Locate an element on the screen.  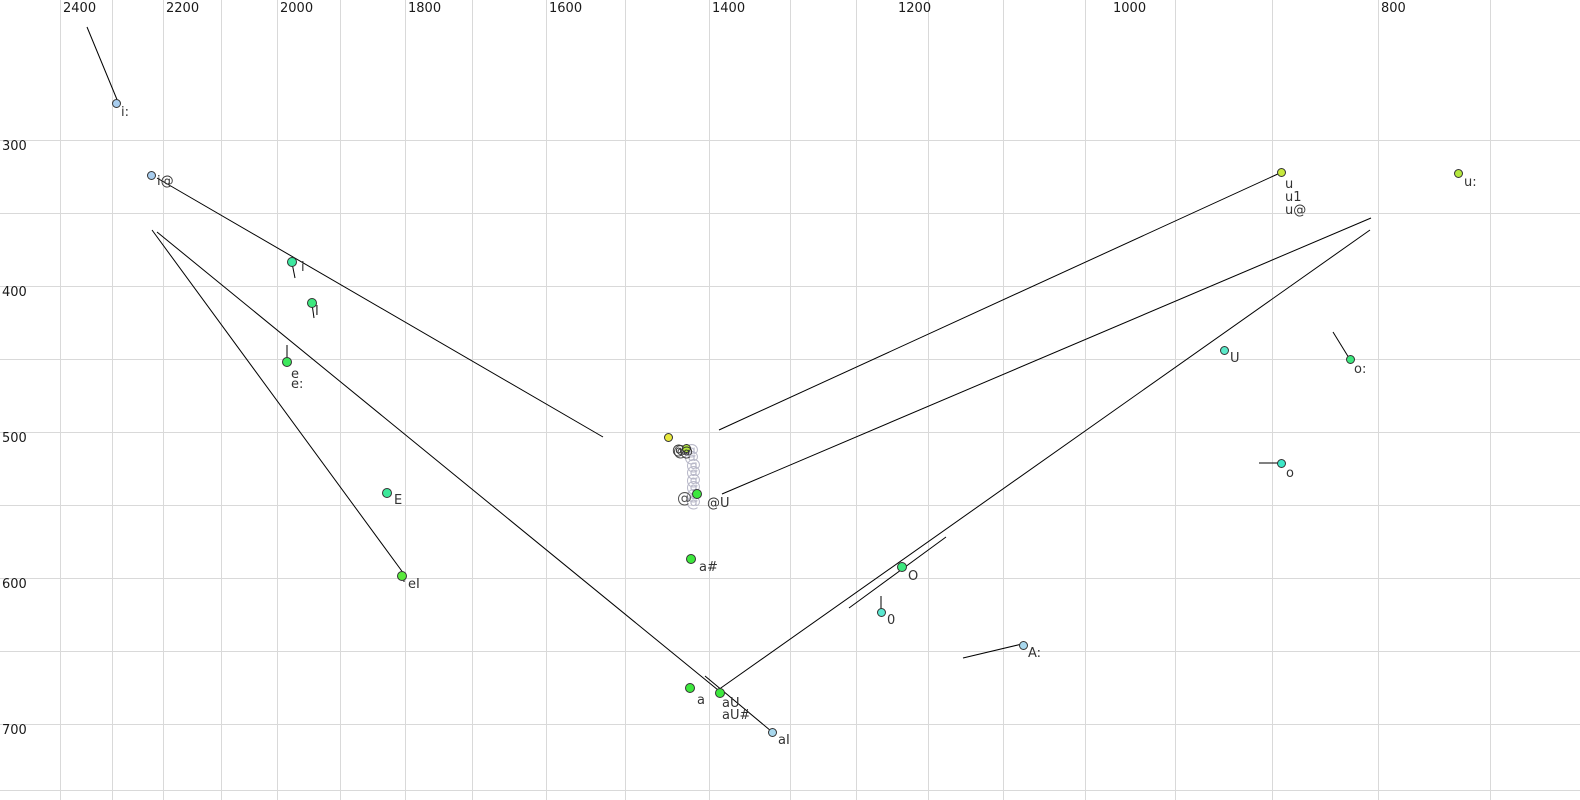
vowel-point-label: e is located at coordinates (295, 374).